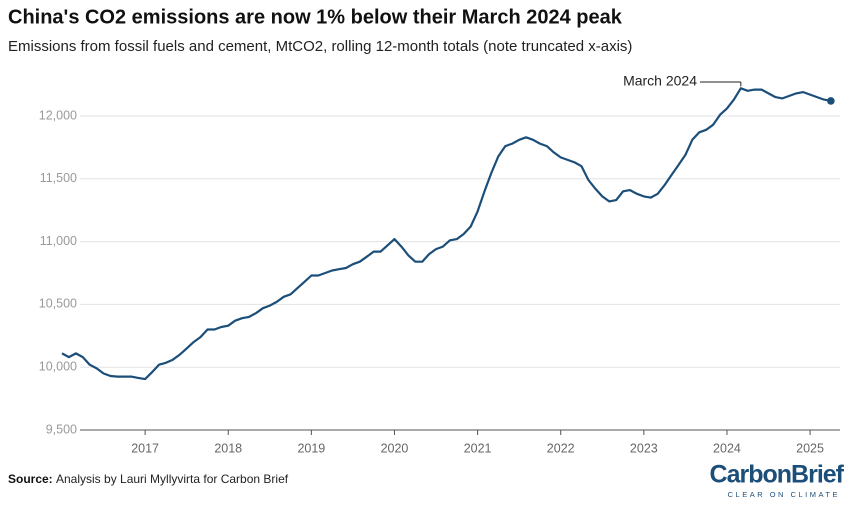  Describe the element at coordinates (311, 448) in the screenshot. I see `x-tick-label: 2019` at that location.